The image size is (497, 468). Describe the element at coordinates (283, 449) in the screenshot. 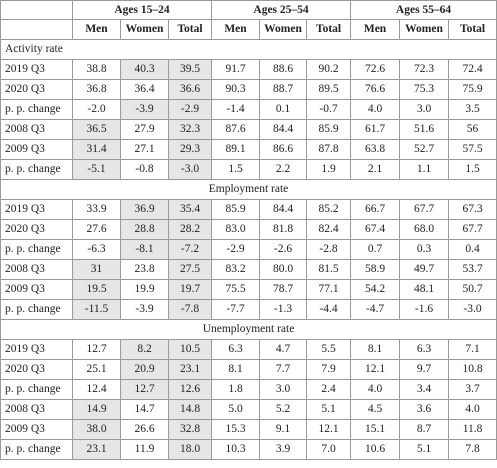

I see `value-cell: 3.9` at that location.